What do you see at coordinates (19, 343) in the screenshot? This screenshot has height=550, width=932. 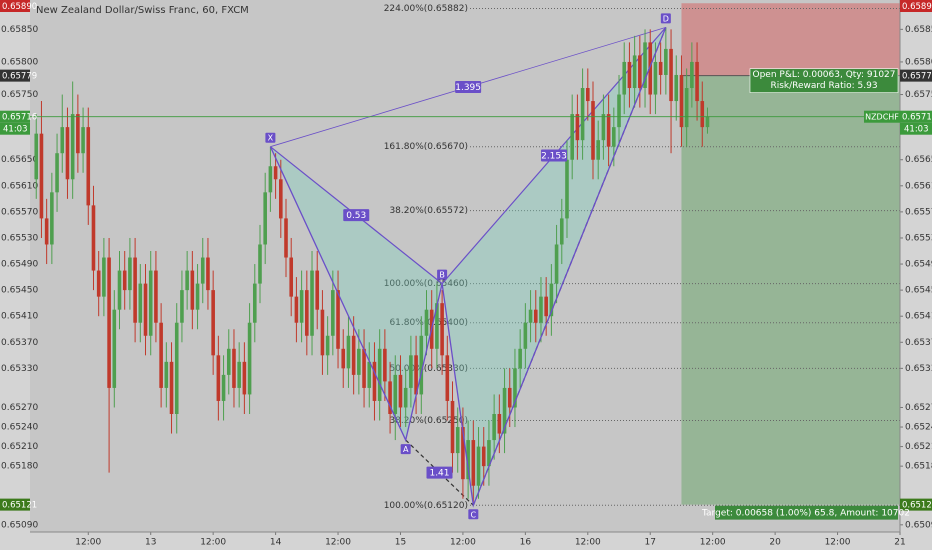 I see `y-tick-label-left: 0.65370` at bounding box center [19, 343].